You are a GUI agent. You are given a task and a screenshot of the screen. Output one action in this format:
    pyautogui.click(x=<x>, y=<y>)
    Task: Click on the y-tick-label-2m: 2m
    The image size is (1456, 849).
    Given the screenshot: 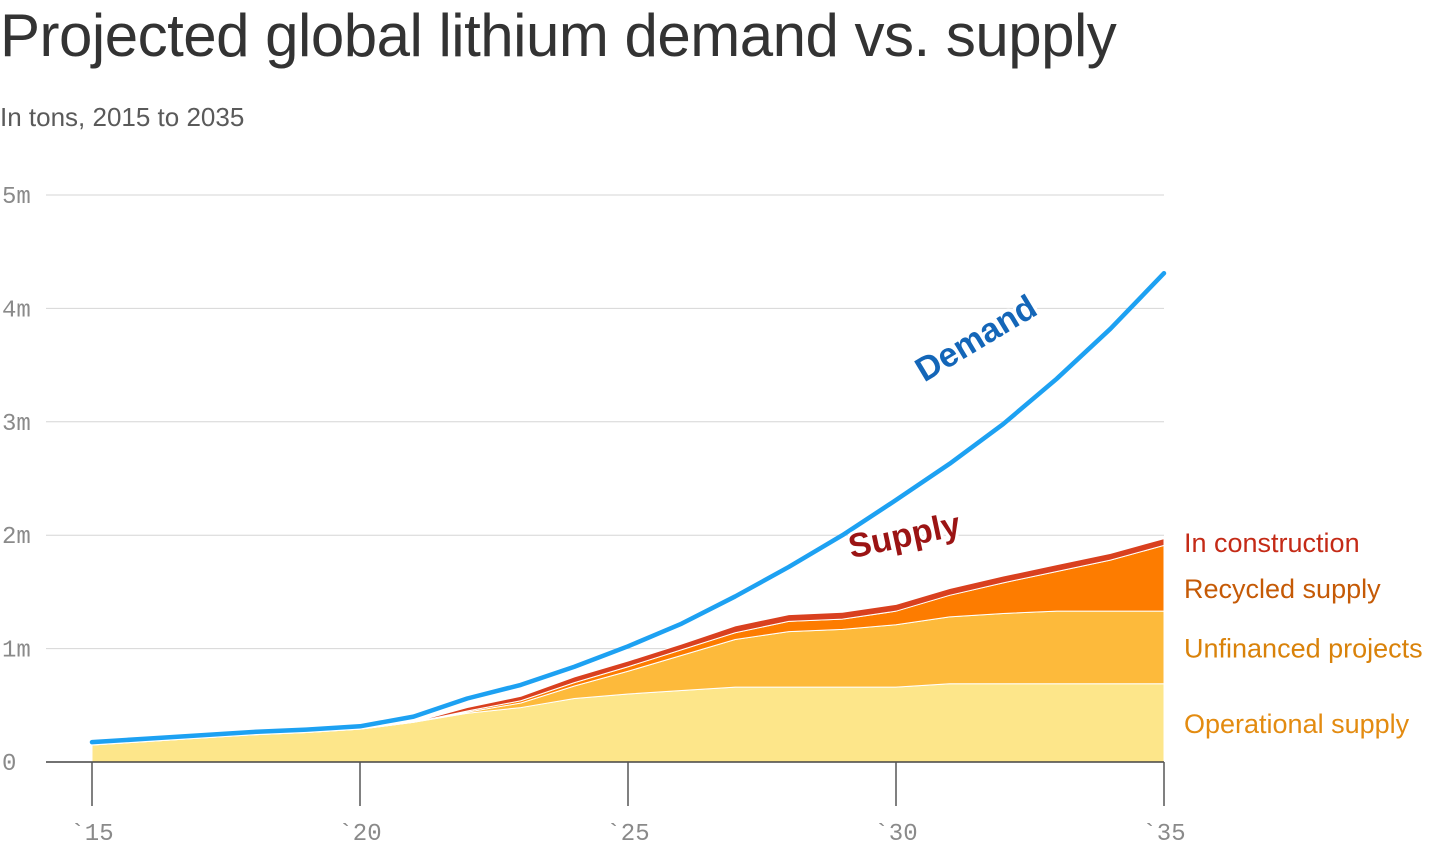 What is the action you would take?
    pyautogui.click(x=16, y=537)
    